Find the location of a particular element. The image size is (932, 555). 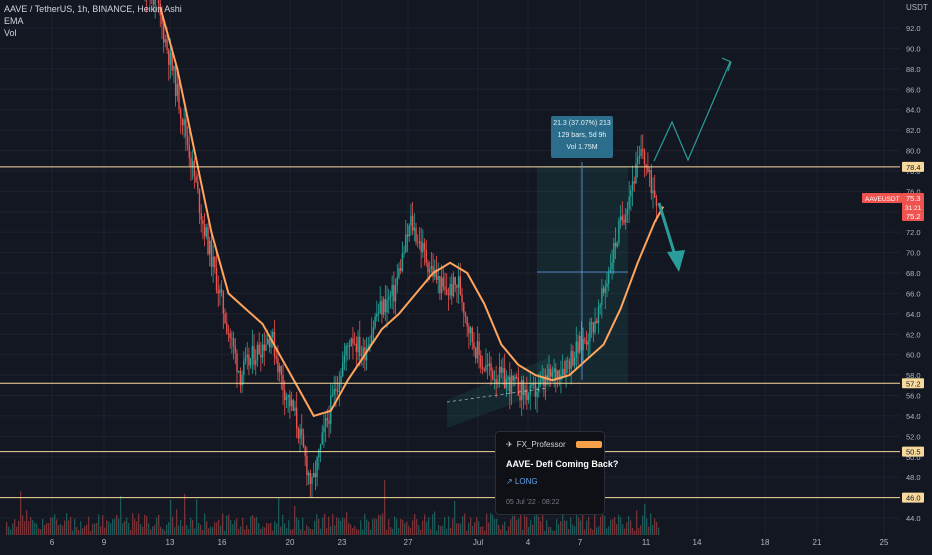

ema-indicator-label: EMA is located at coordinates (14, 21).